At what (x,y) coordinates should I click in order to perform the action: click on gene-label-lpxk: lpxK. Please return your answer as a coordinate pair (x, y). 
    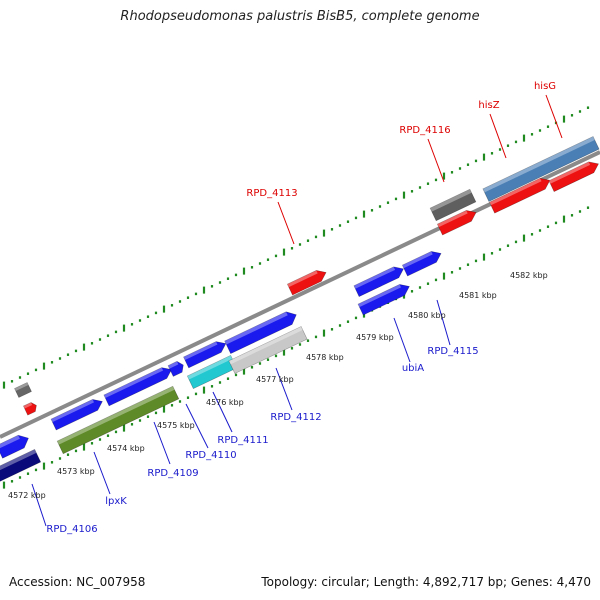
    Looking at the image, I should click on (116, 501).